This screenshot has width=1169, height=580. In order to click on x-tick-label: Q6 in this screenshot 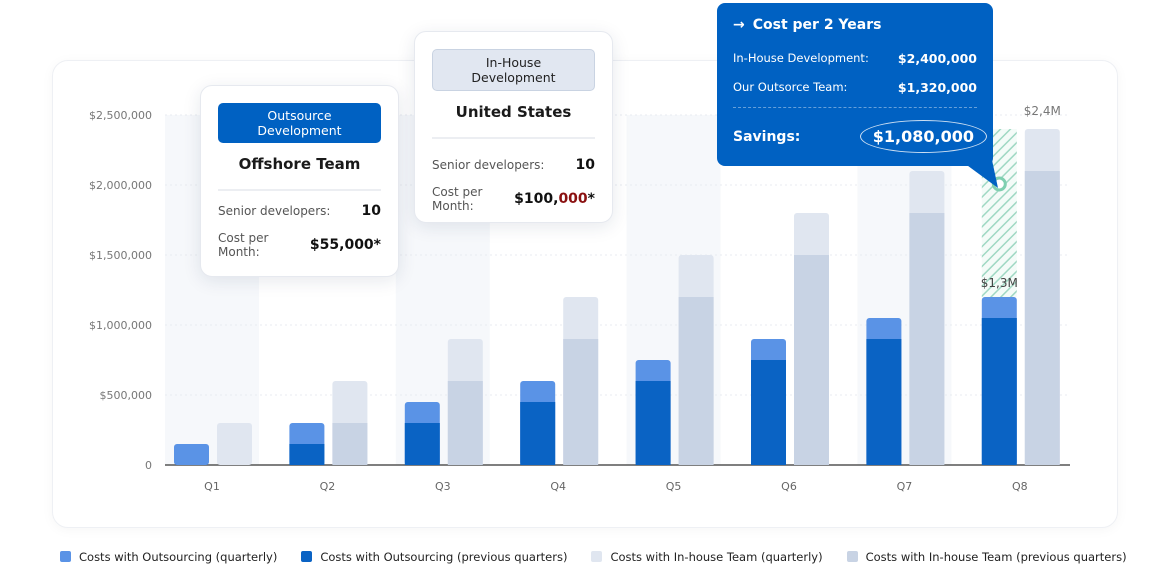, I will do `click(789, 486)`.